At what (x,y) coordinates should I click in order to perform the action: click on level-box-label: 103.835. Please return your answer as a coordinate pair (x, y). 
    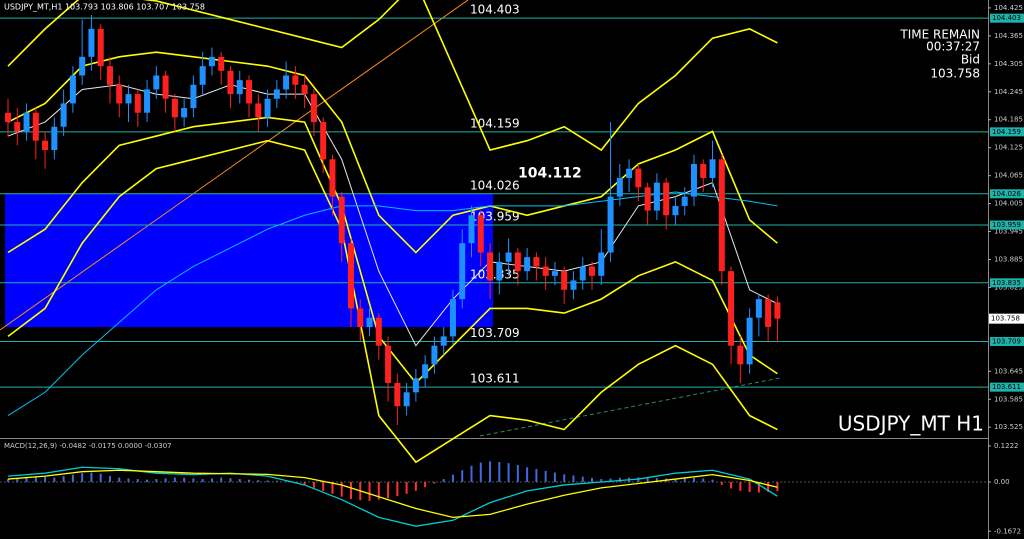
    Looking at the image, I should click on (1006, 283).